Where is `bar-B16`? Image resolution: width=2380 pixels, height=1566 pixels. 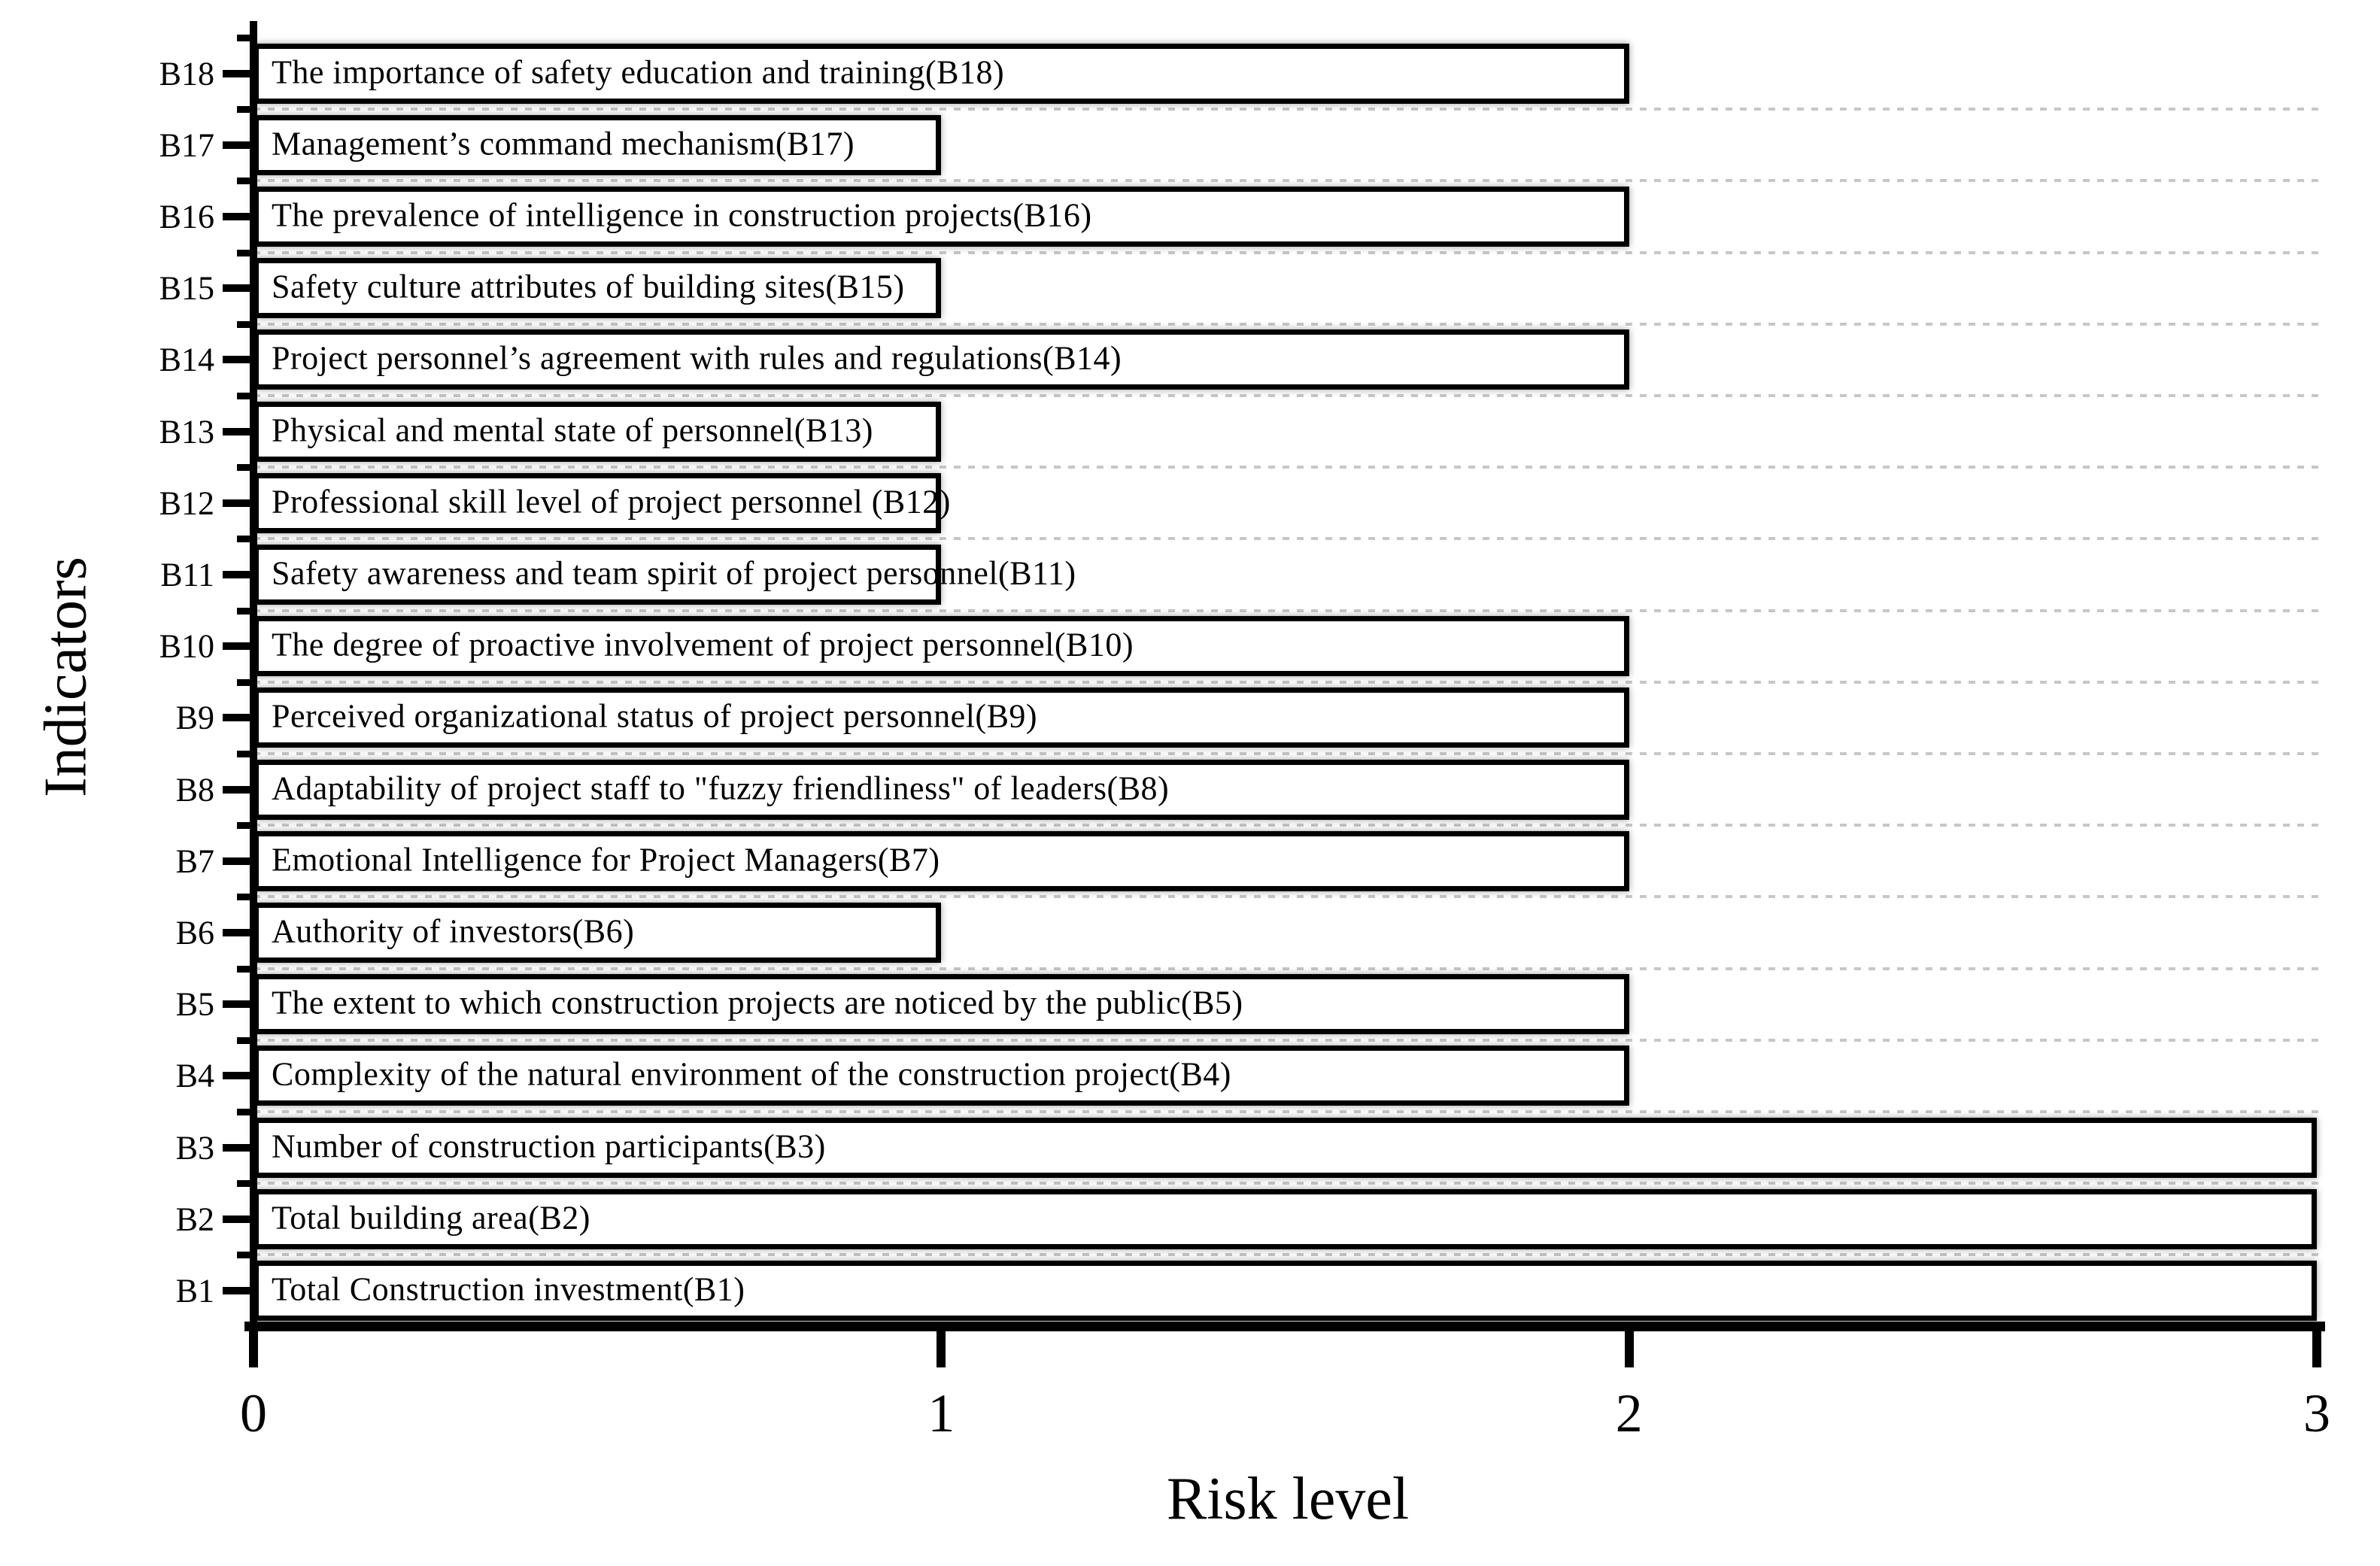 bar-B16 is located at coordinates (941, 217).